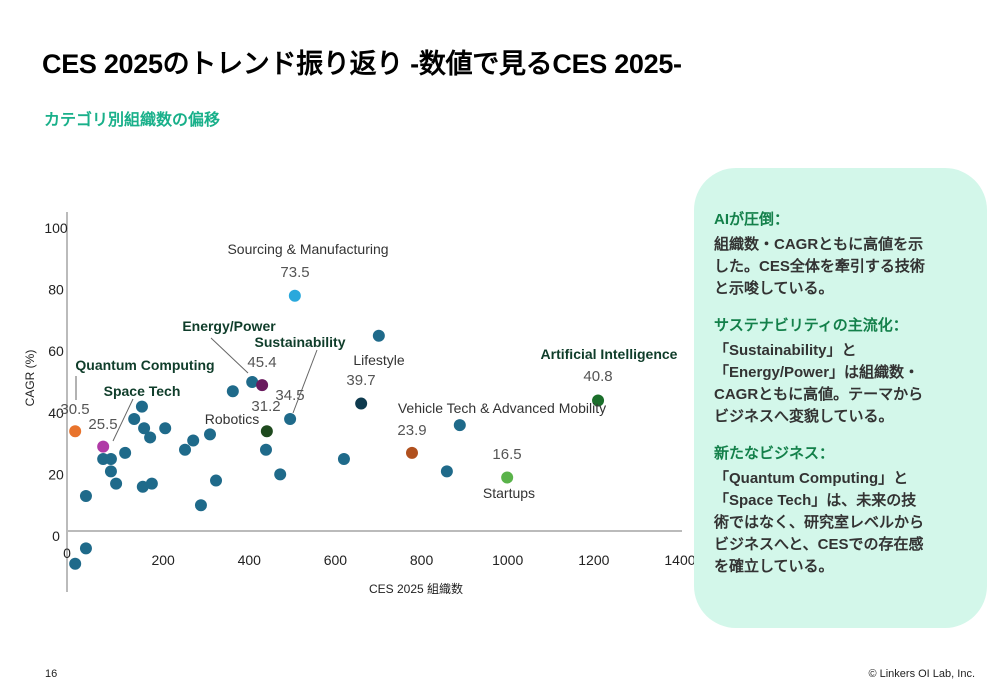 The height and width of the screenshot is (692, 1000). I want to click on y-axis-title: CAGR (%), so click(30, 378).